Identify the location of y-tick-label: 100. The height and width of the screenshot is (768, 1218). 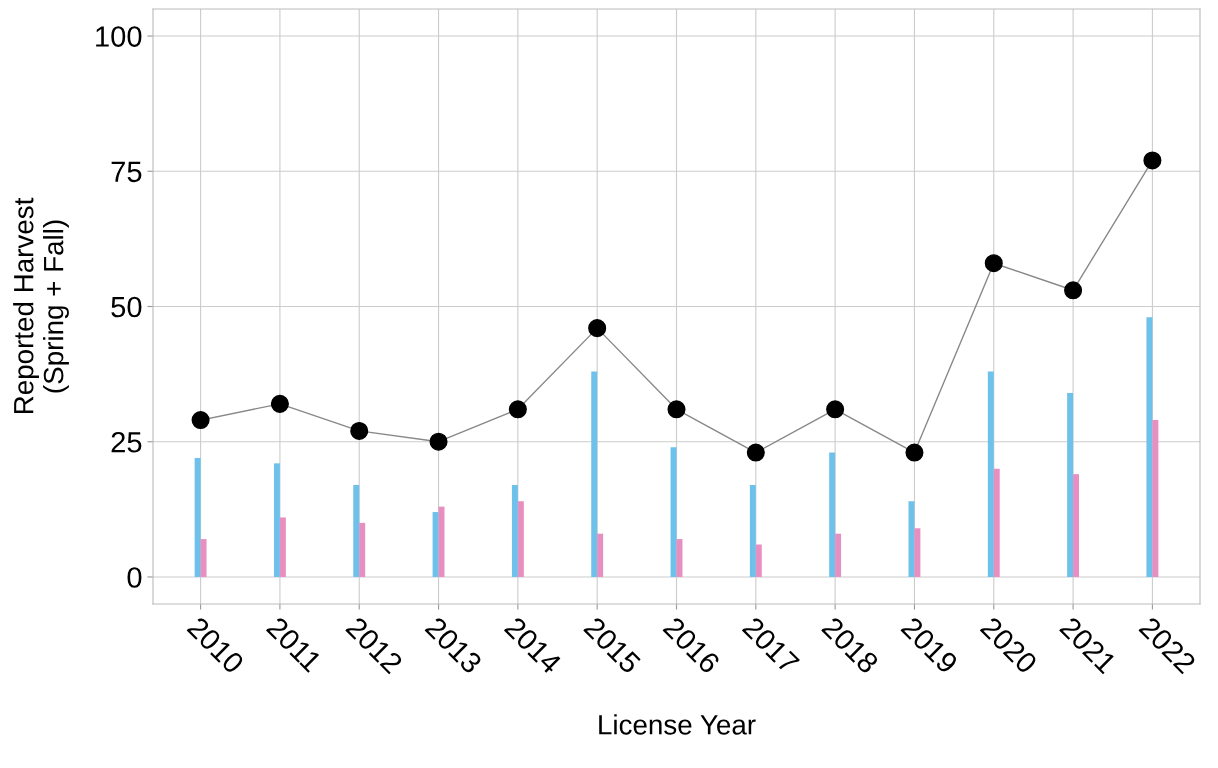
(119, 36).